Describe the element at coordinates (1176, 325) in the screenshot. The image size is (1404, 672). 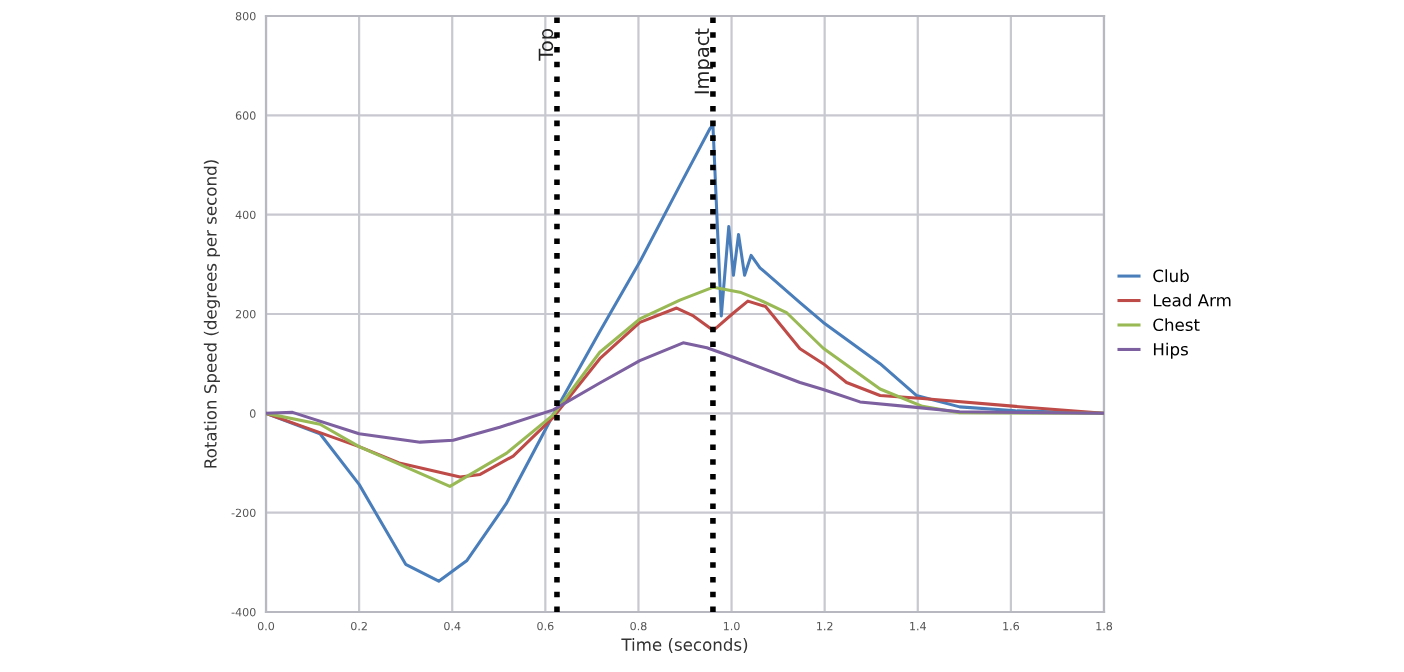
I see `legend-label: Chest` at that location.